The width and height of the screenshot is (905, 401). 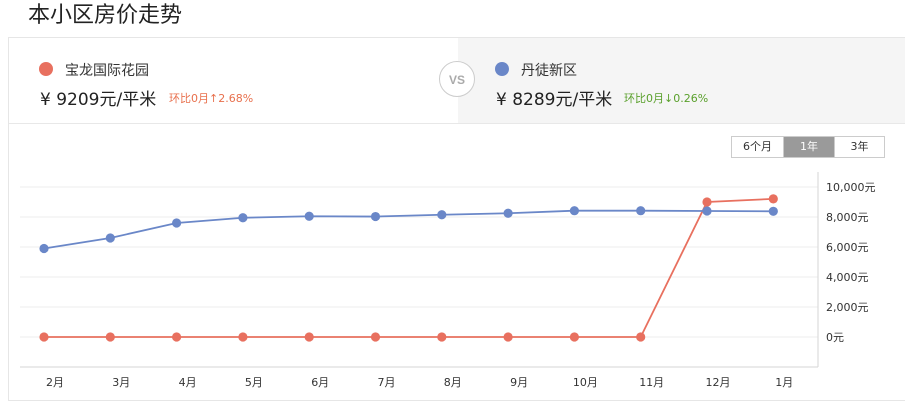 I want to click on right-price: ¥ 8289元/平米, so click(x=554, y=100).